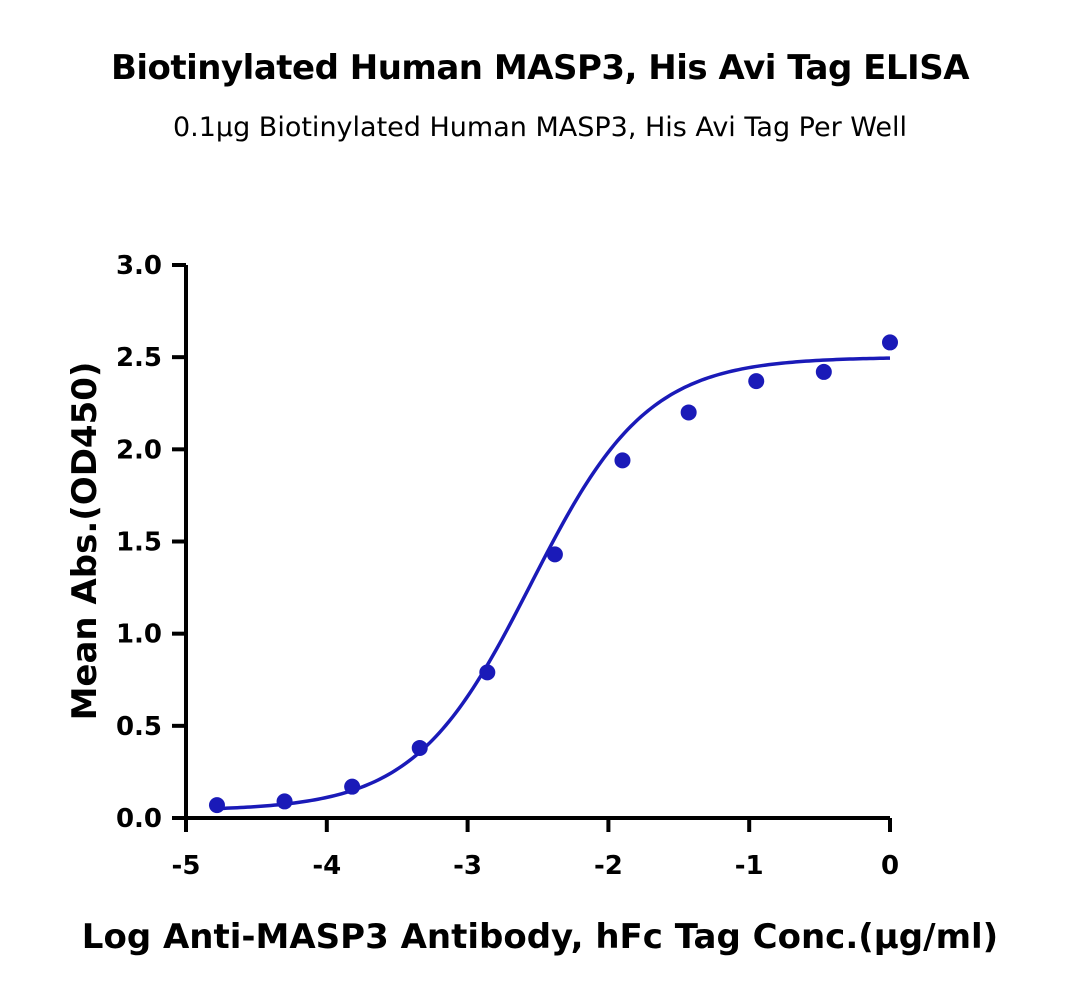  What do you see at coordinates (139, 266) in the screenshot?
I see `y-tick-label: 3.0` at bounding box center [139, 266].